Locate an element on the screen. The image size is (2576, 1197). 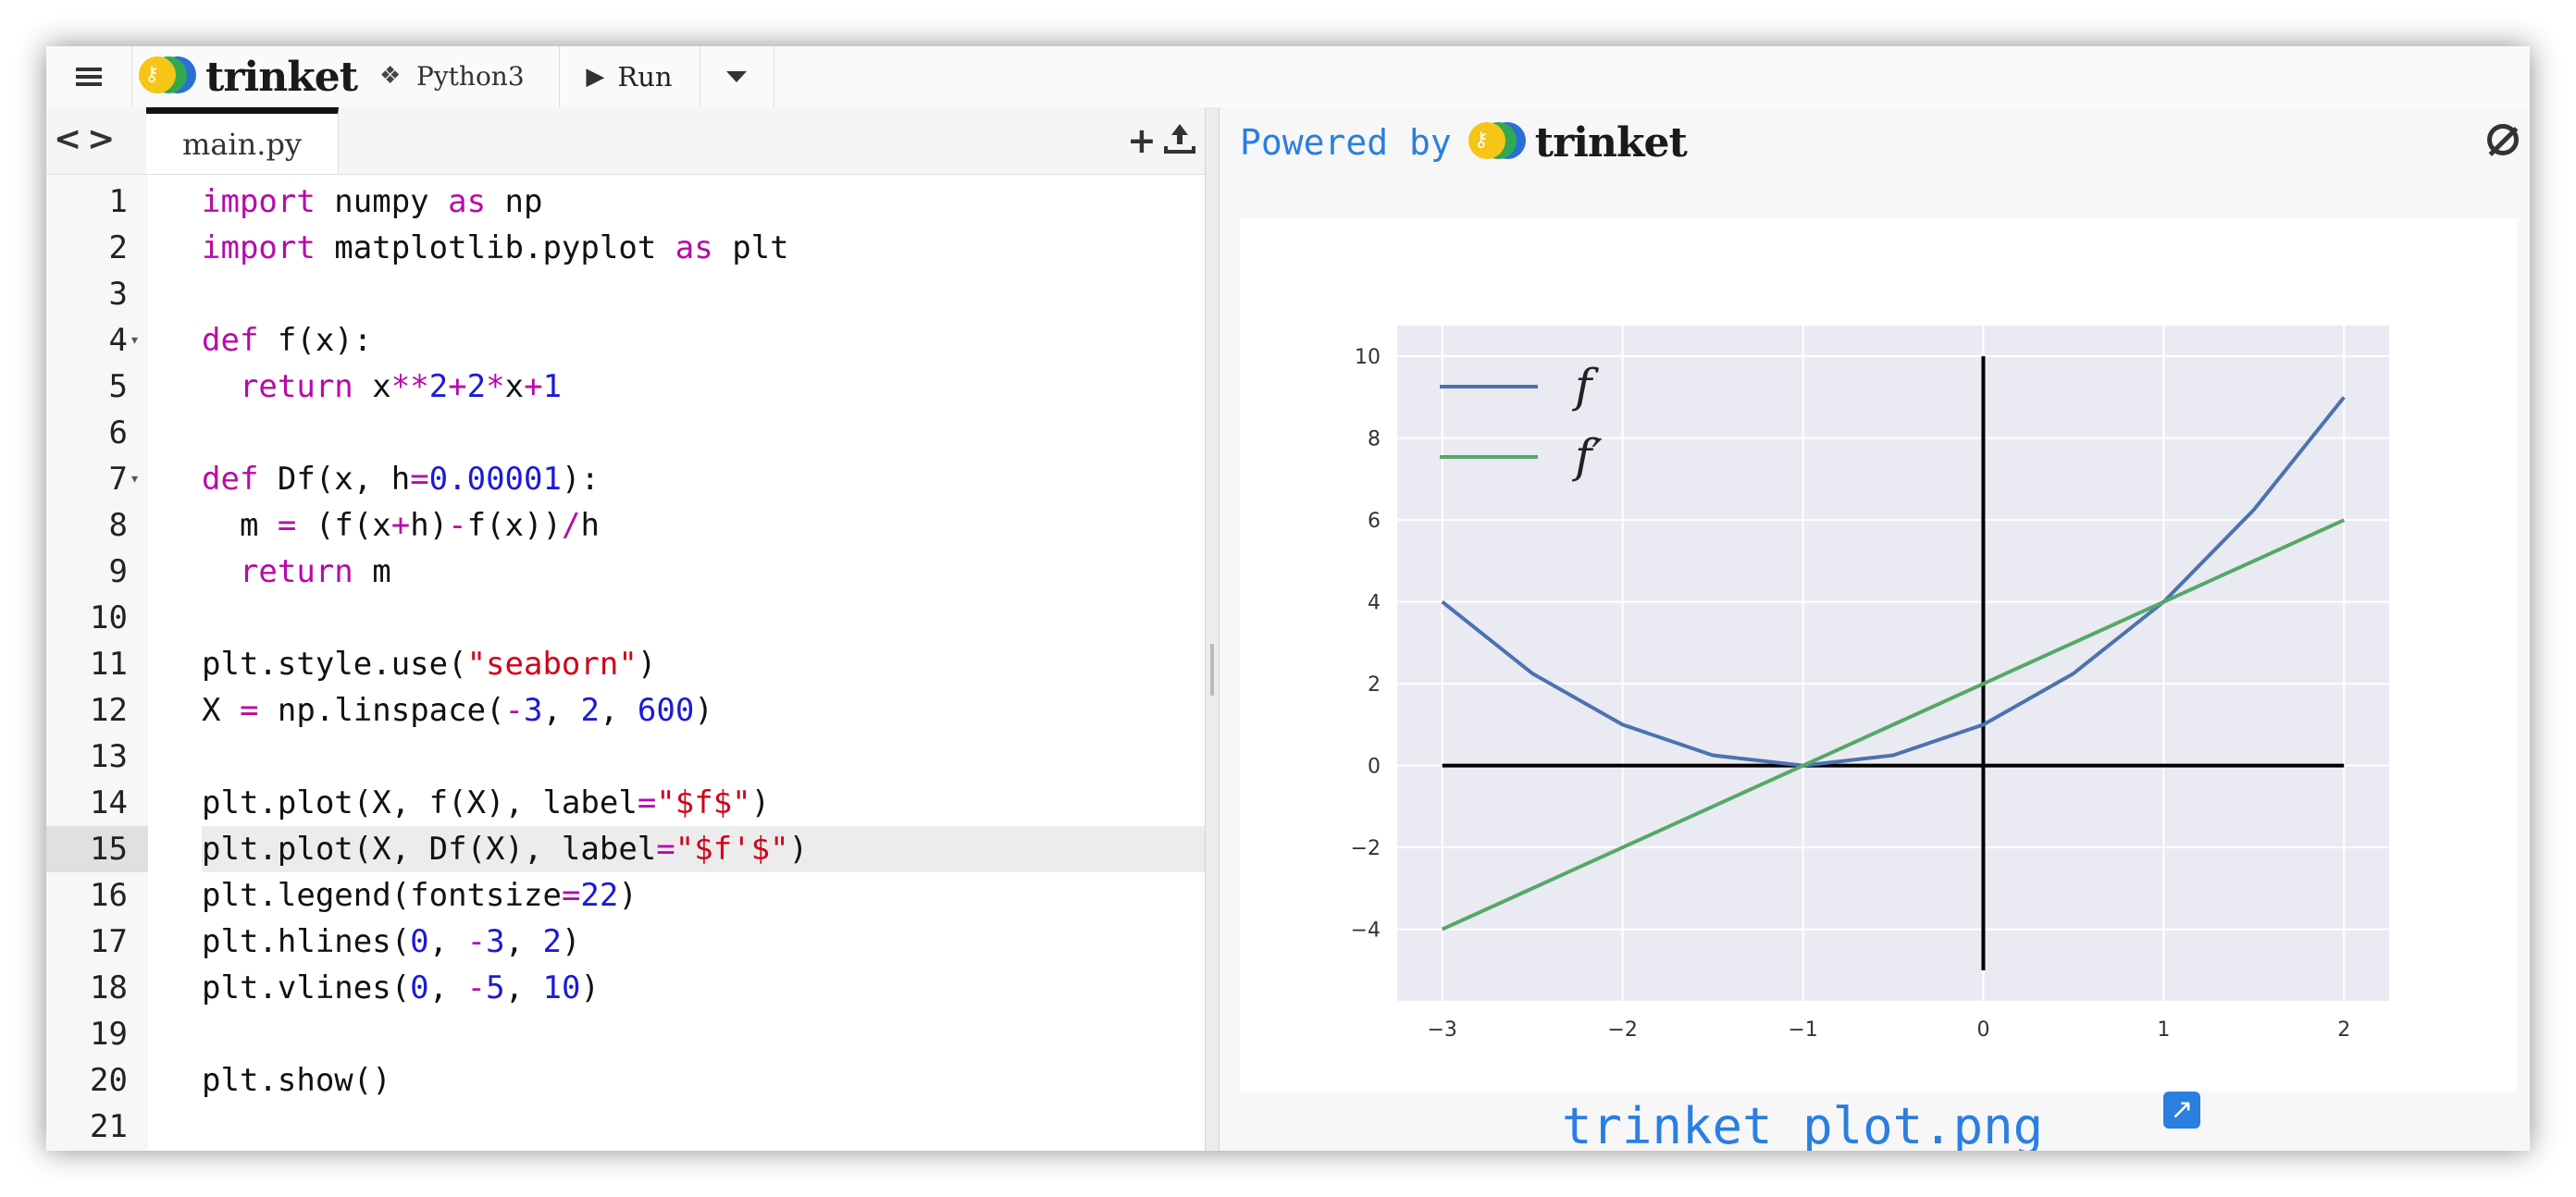
top-toolbar: ⚷ trinket ❖ Python3 ▶ Run is located at coordinates (1288, 77).